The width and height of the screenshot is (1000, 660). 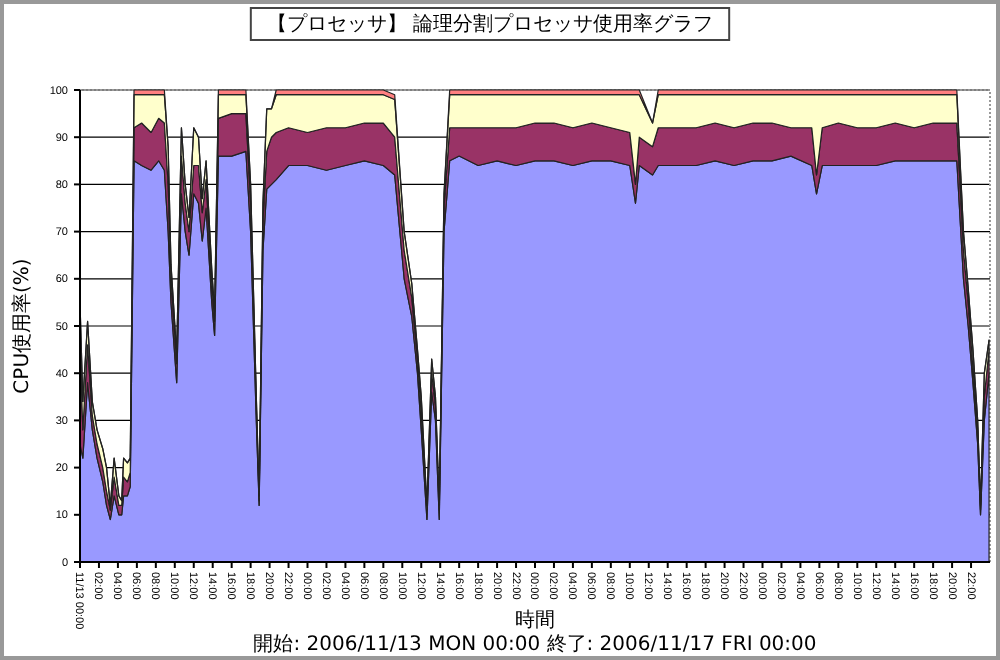 I want to click on chart-title: 【プロセッサ】 論理分割プロセッサ使用率グラフ, so click(x=490, y=24).